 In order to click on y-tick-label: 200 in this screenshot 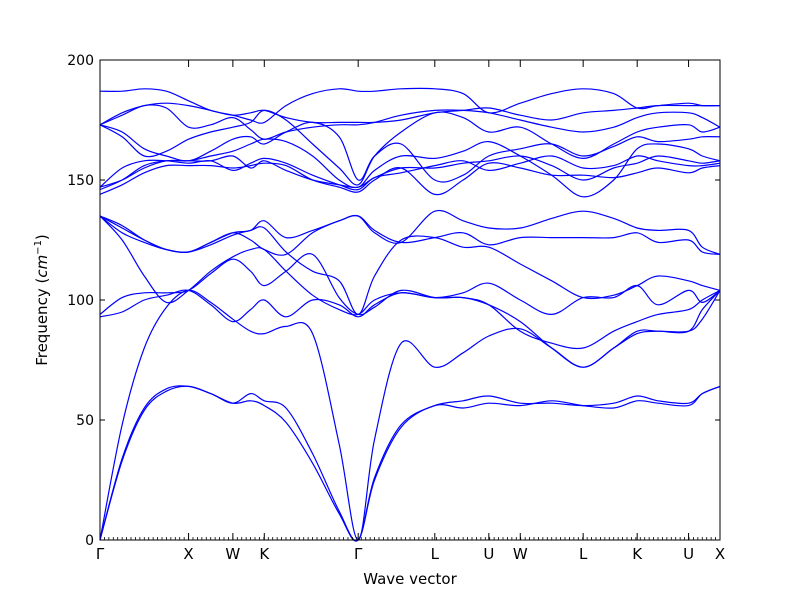, I will do `click(80, 61)`.